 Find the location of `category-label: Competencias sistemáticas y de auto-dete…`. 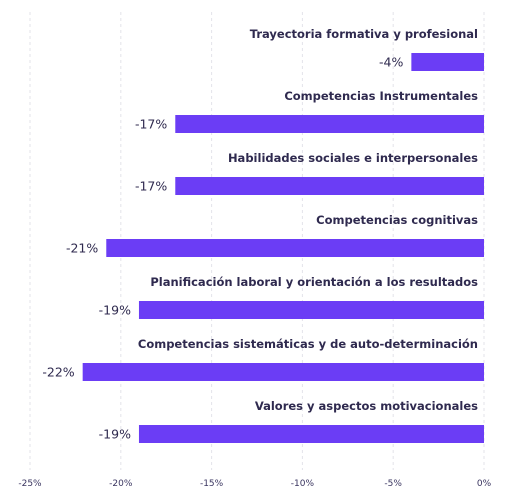

category-label: Competencias sistemáticas y de auto-dete… is located at coordinates (308, 344).